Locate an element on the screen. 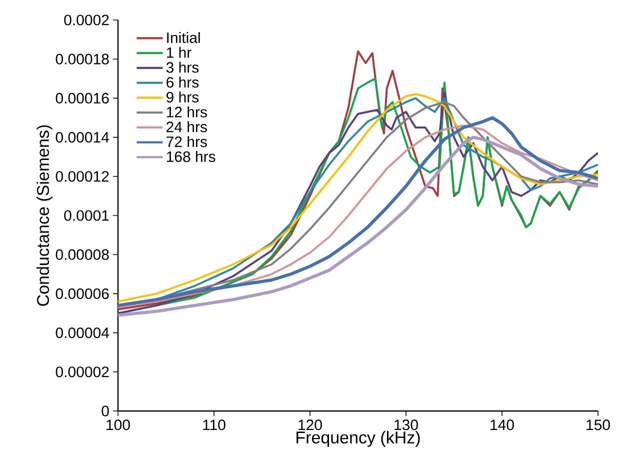 This screenshot has height=464, width=617. y-tick-label: 0.0002 is located at coordinates (86, 20).